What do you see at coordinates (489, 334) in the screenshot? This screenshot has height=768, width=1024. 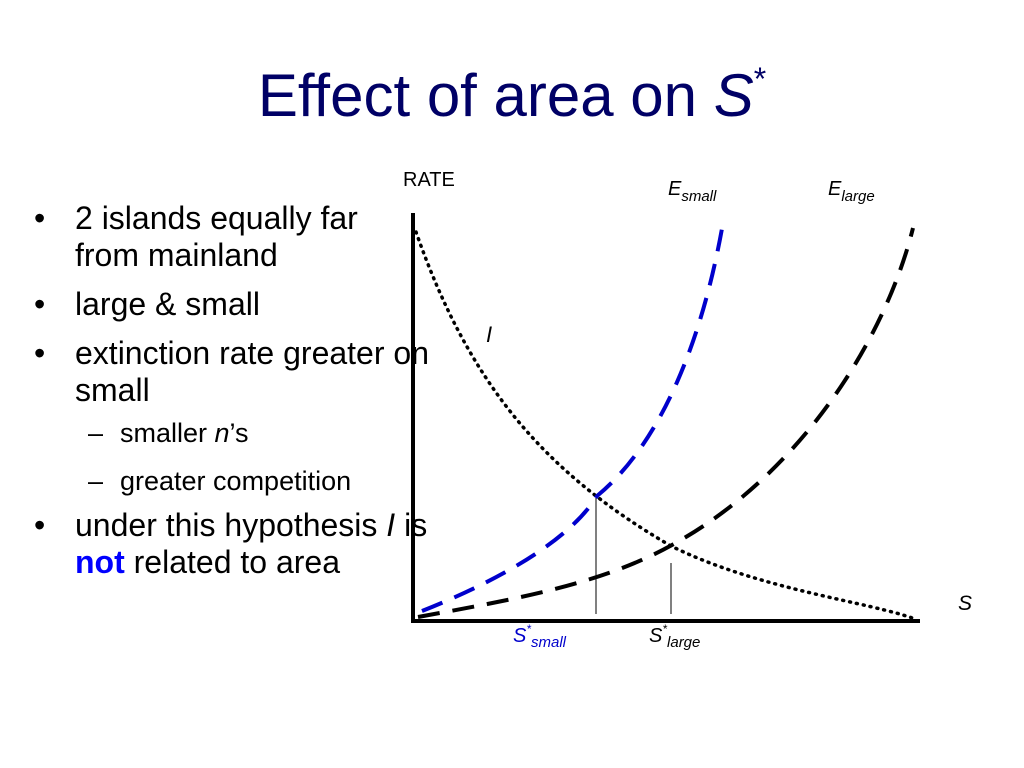 I see `immigration-curve-label: I` at bounding box center [489, 334].